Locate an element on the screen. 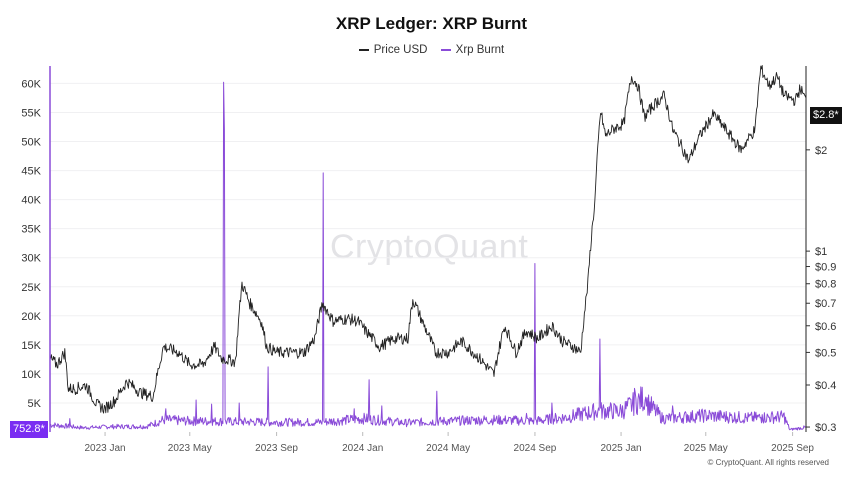 This screenshot has width=863, height=483. legend: Price USD Xrp Burnt is located at coordinates (431, 49).